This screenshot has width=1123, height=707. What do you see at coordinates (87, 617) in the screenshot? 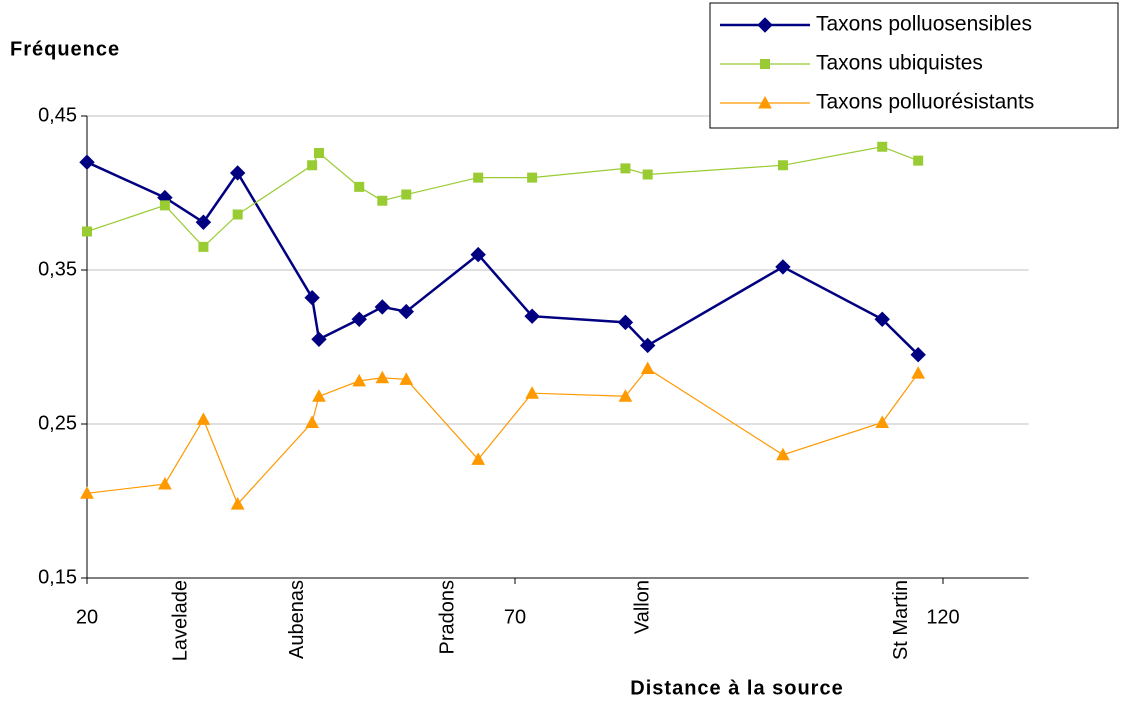
I see `x-tick-label: 20` at bounding box center [87, 617].